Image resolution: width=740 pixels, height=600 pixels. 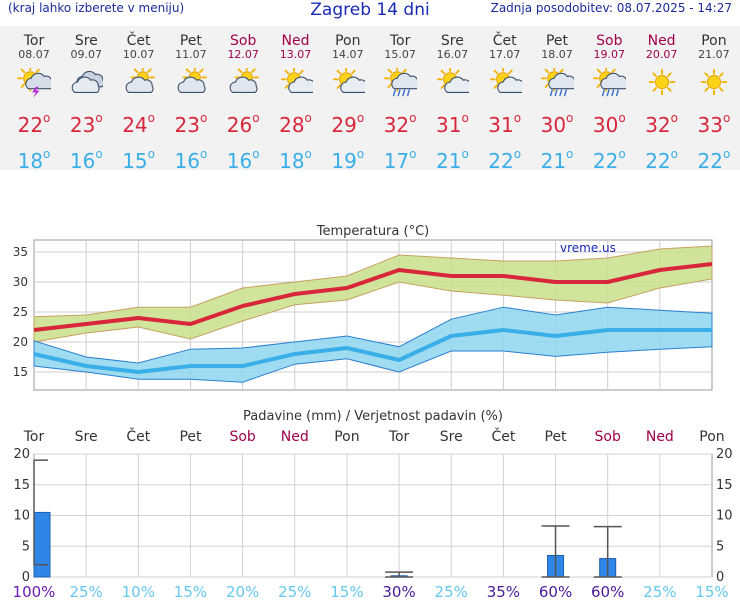 I want to click on day-date: 08.07, so click(x=34, y=54).